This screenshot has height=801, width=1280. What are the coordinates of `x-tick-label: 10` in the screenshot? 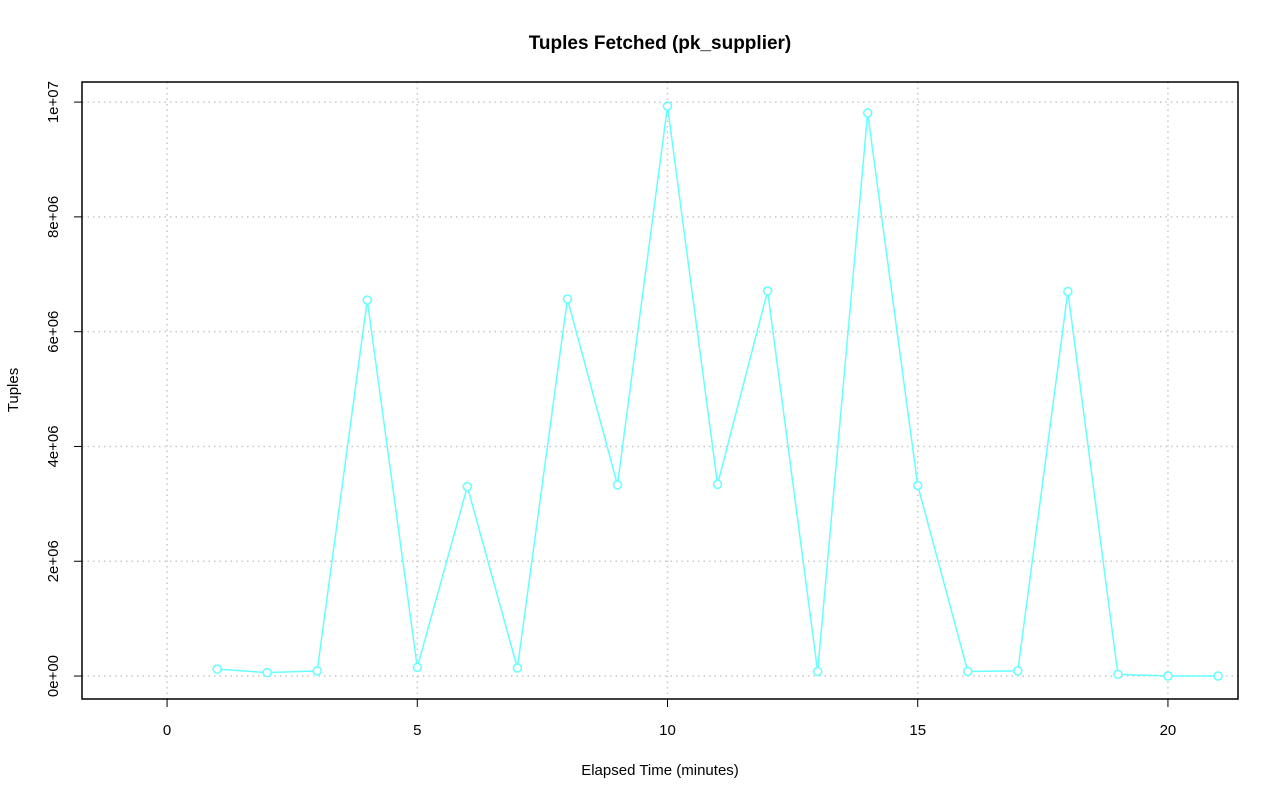 It's located at (667, 730).